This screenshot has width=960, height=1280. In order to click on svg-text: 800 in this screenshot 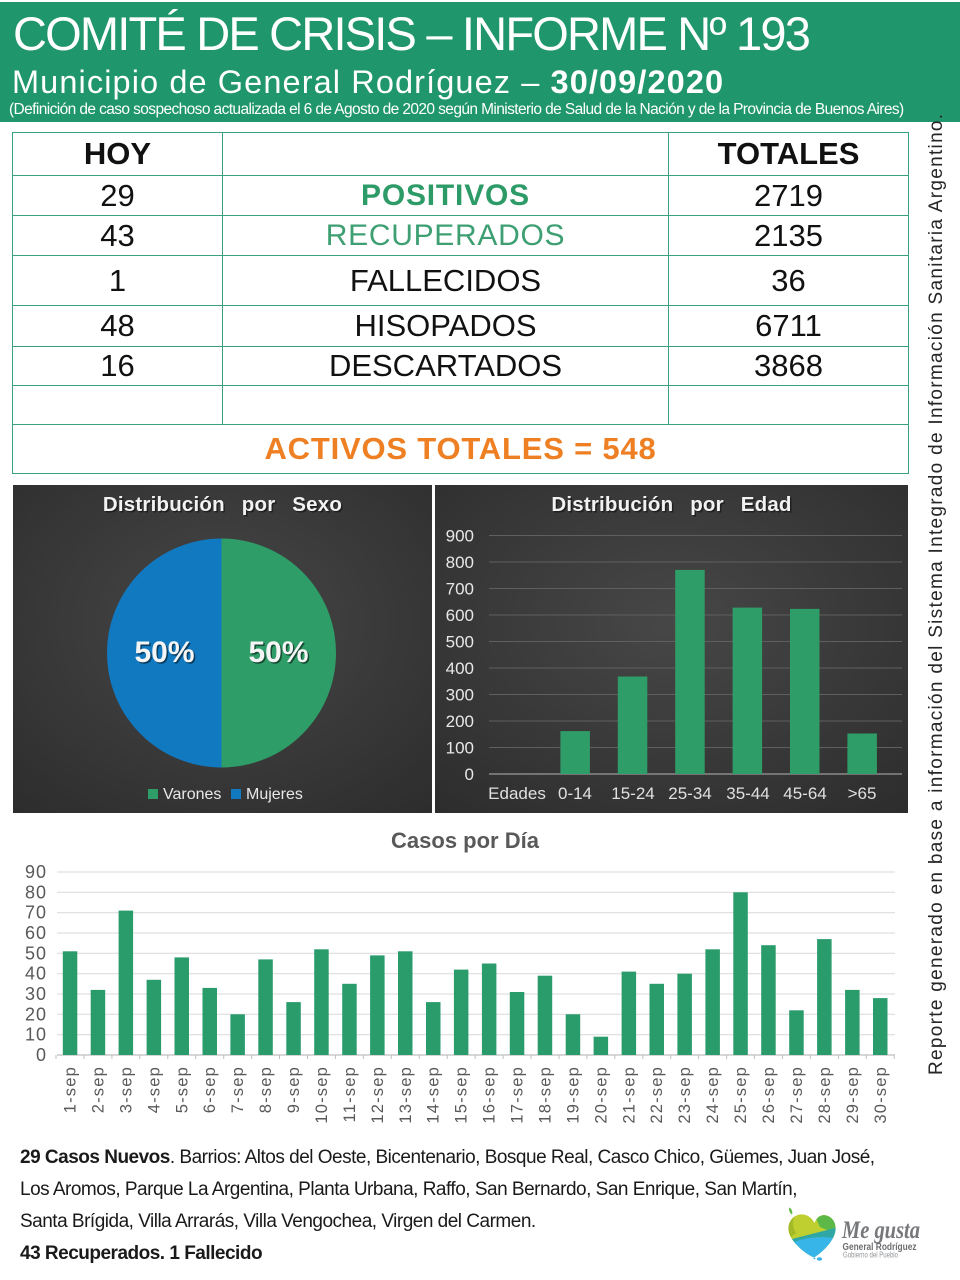, I will do `click(460, 562)`.